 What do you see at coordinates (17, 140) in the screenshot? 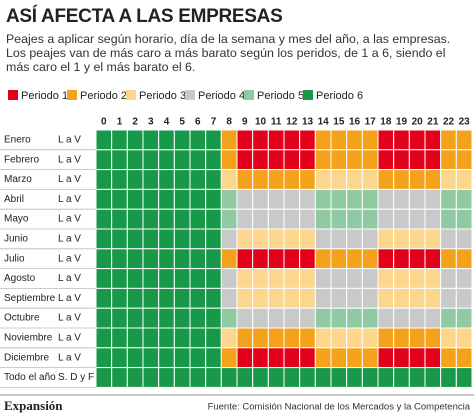
I see `month-label: Enero` at bounding box center [17, 140].